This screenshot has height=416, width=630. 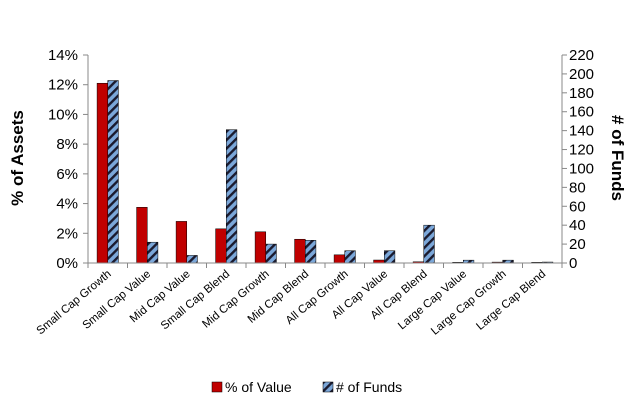 I want to click on y-tick-label: 2%, so click(x=67, y=233).